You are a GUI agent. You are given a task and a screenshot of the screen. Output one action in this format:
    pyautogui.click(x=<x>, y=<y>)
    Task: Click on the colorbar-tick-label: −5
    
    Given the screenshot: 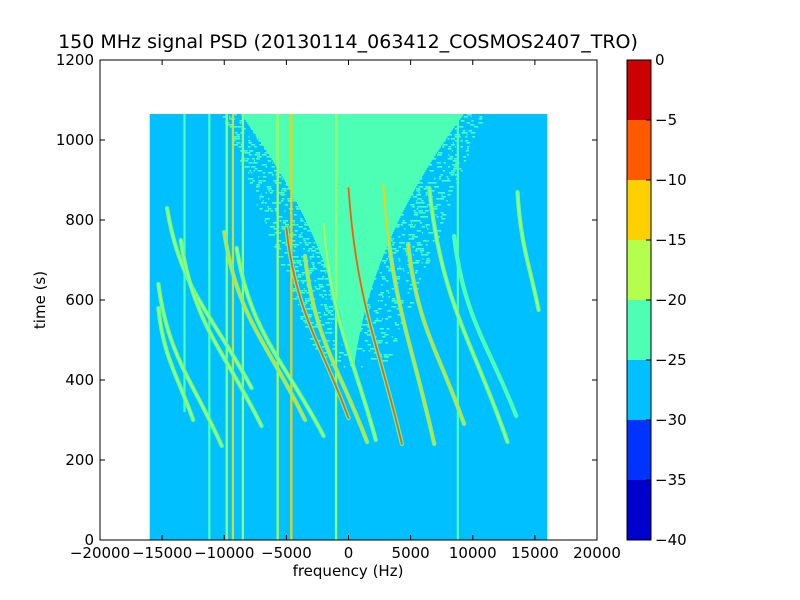 What is the action you would take?
    pyautogui.click(x=666, y=120)
    